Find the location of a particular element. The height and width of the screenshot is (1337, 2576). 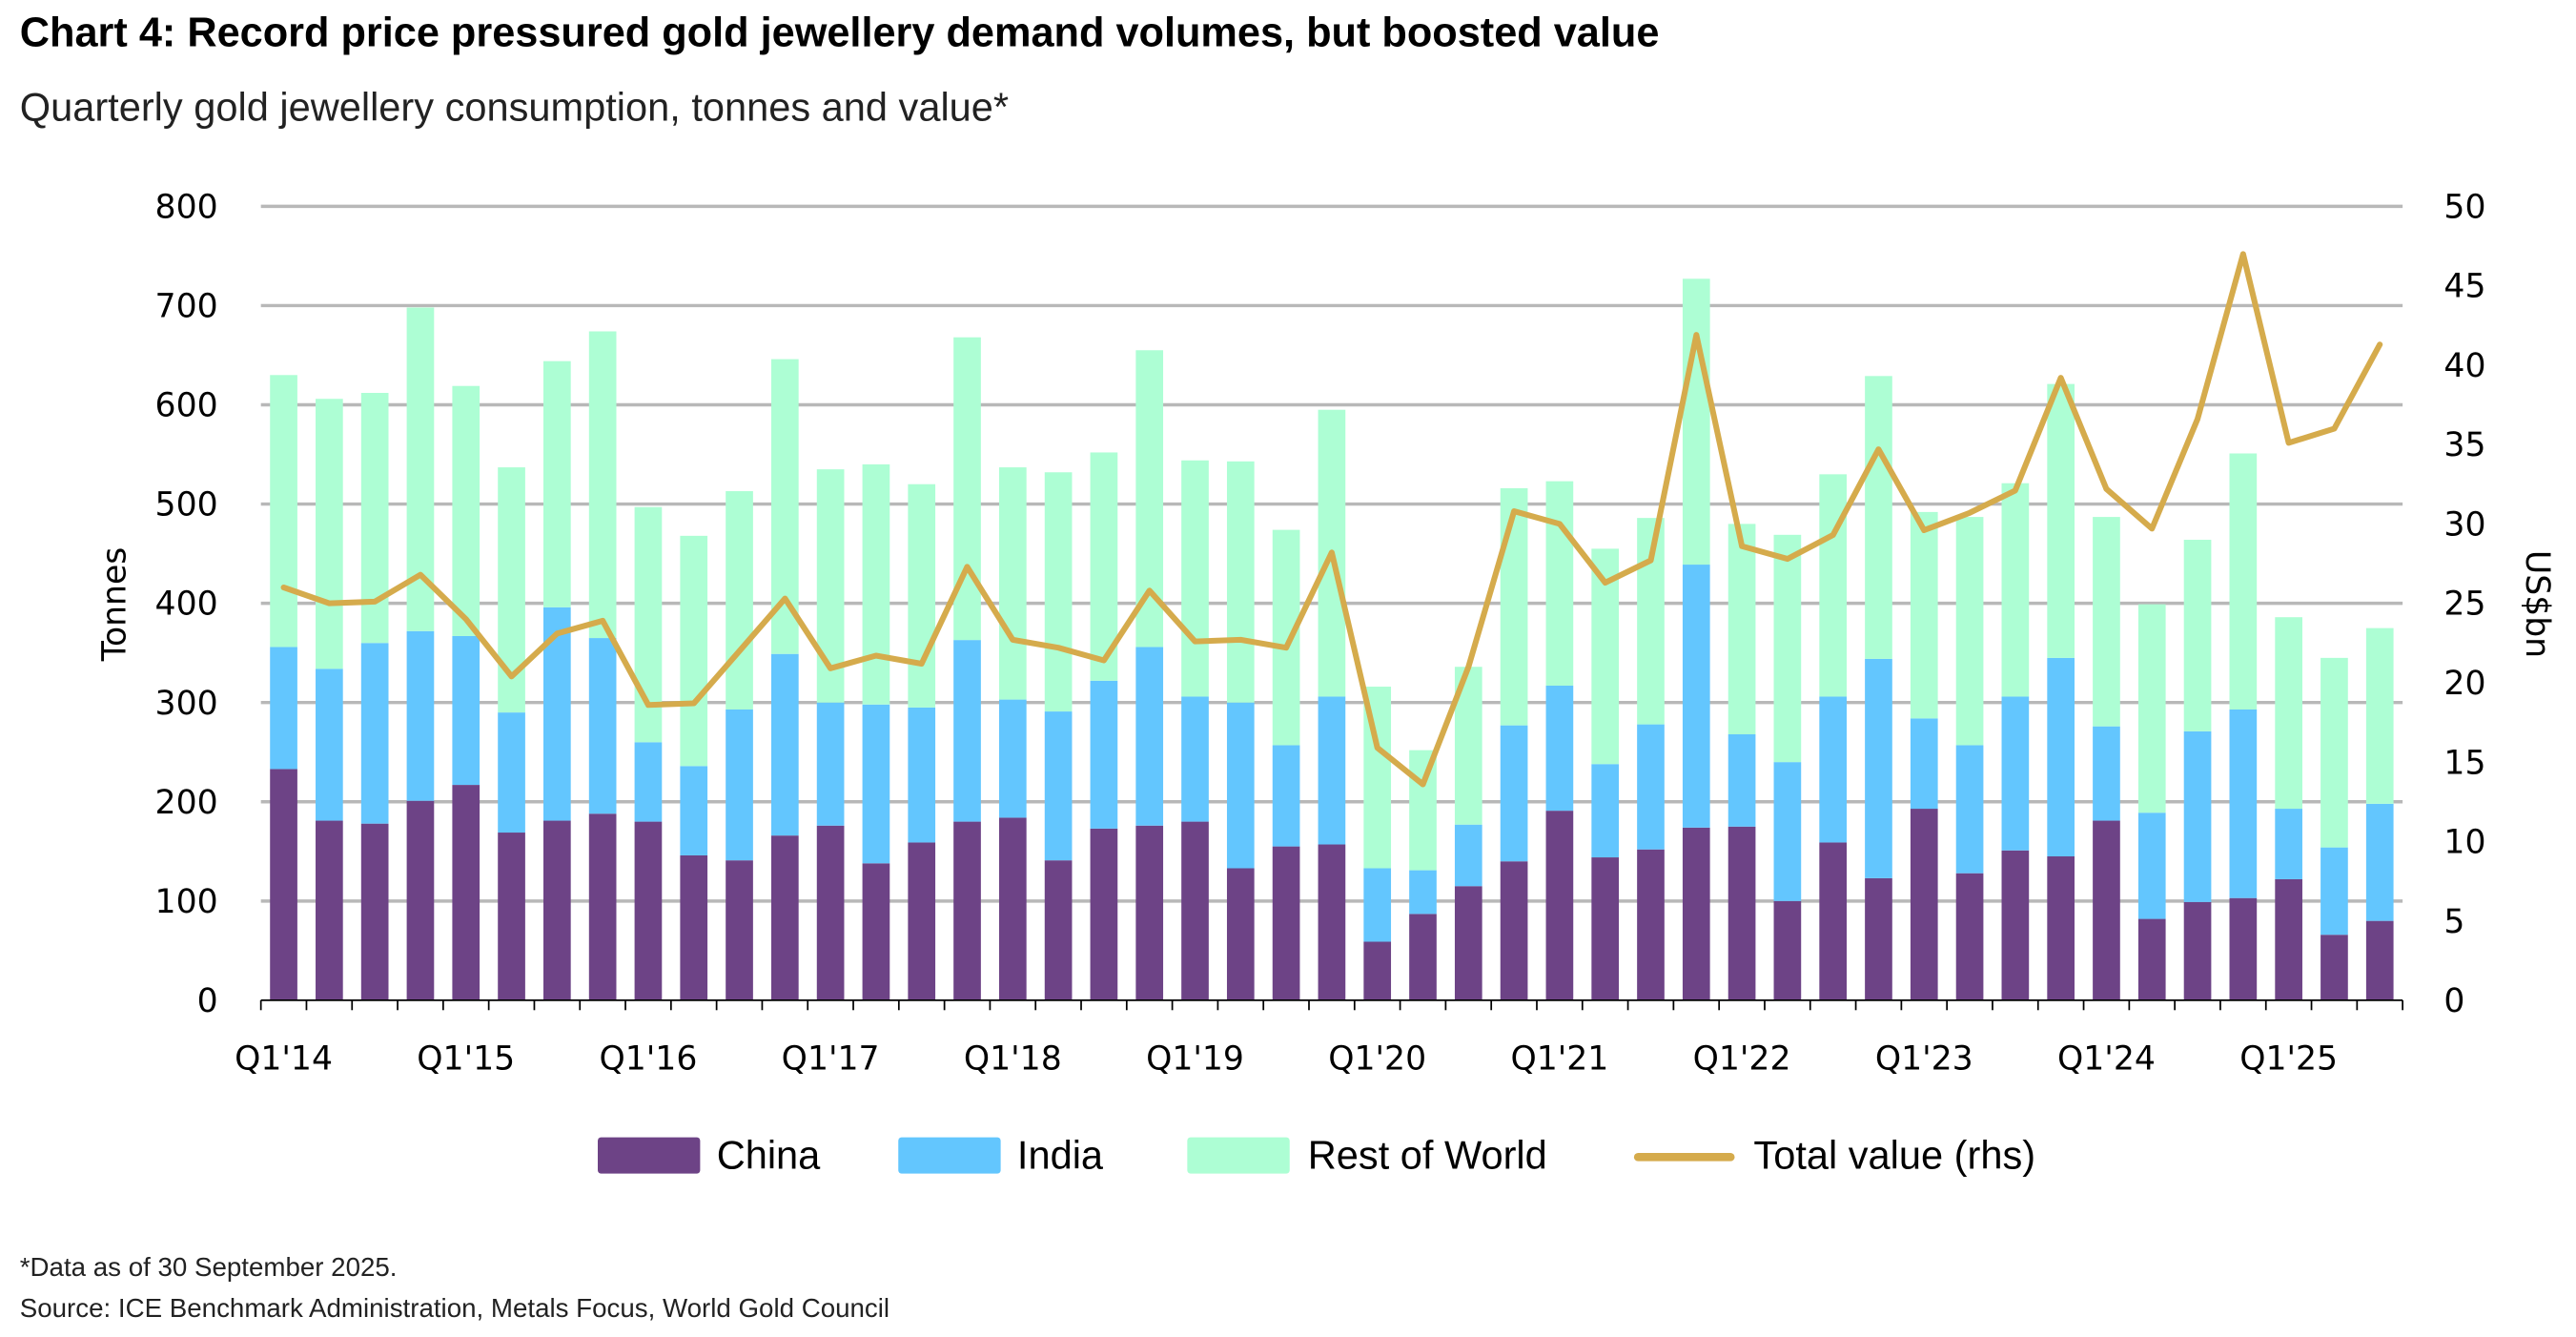

x-tick-label: Q1'23 is located at coordinates (1924, 1059).